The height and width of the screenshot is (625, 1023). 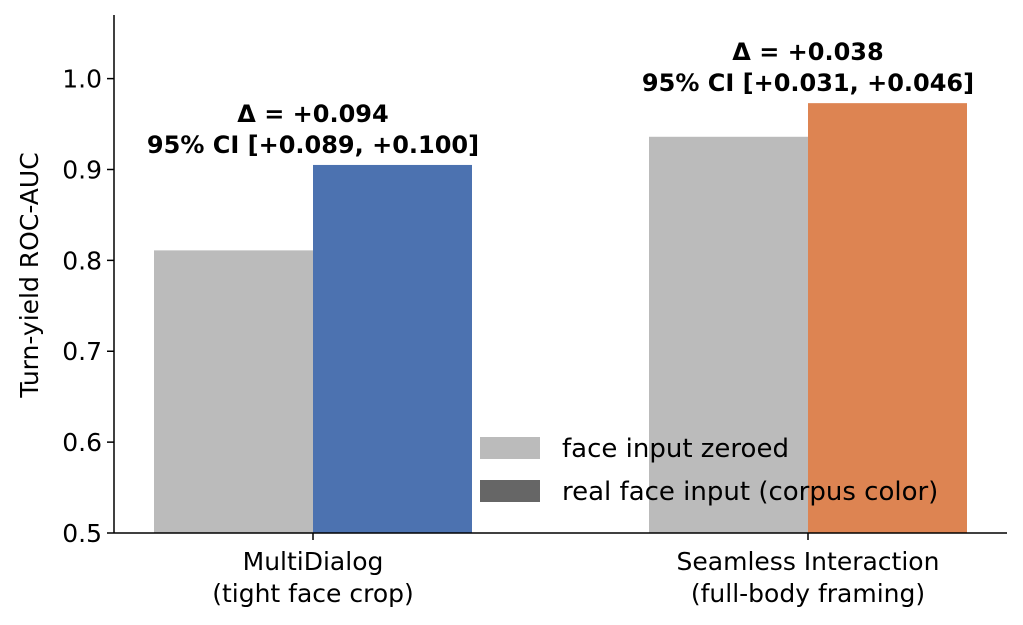 I want to click on delta-annotation: Δ = +0.038 95% CI [+0.031, +0.046], so click(x=808, y=67).